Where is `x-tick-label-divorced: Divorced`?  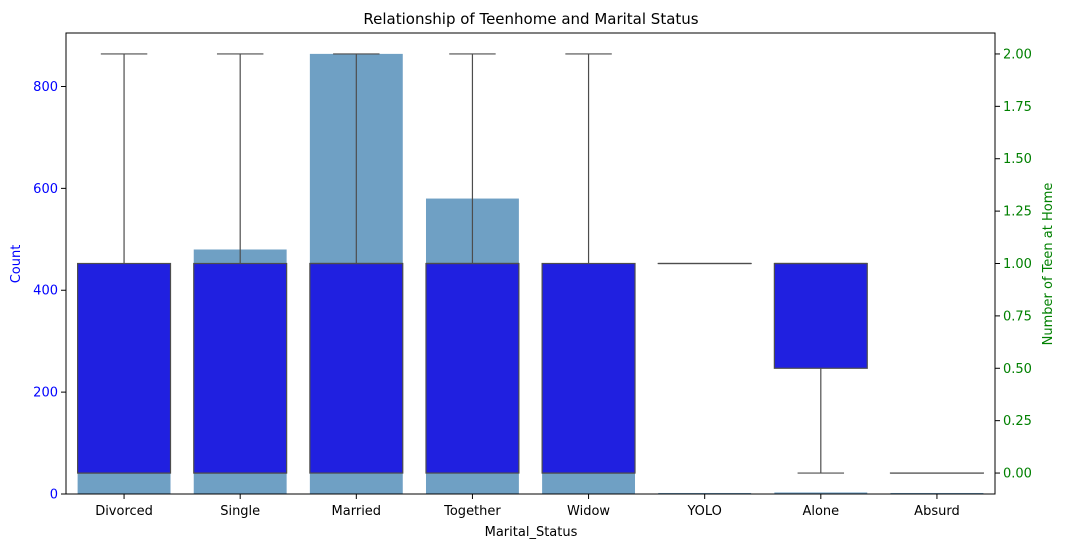 x-tick-label-divorced: Divorced is located at coordinates (124, 511).